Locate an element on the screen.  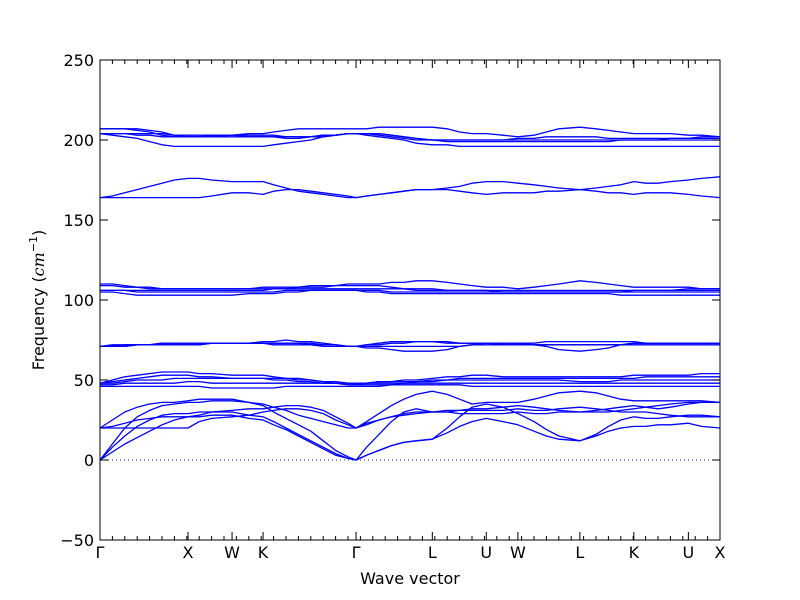
y-axis-title: Frequency (cm−1) is located at coordinates (37, 300).